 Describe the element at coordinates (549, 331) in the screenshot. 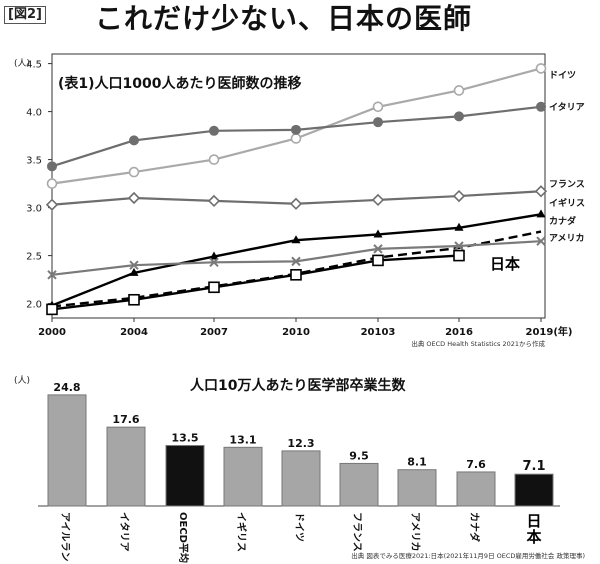

I see `x-tick-label: 2019(年)` at that location.